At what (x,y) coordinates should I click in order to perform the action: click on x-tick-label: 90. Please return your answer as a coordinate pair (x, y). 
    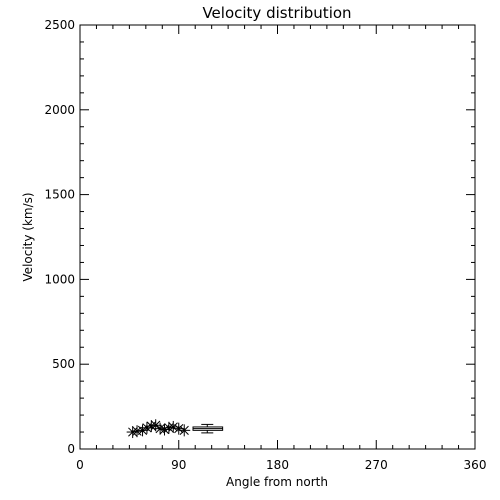
    Looking at the image, I should click on (178, 465).